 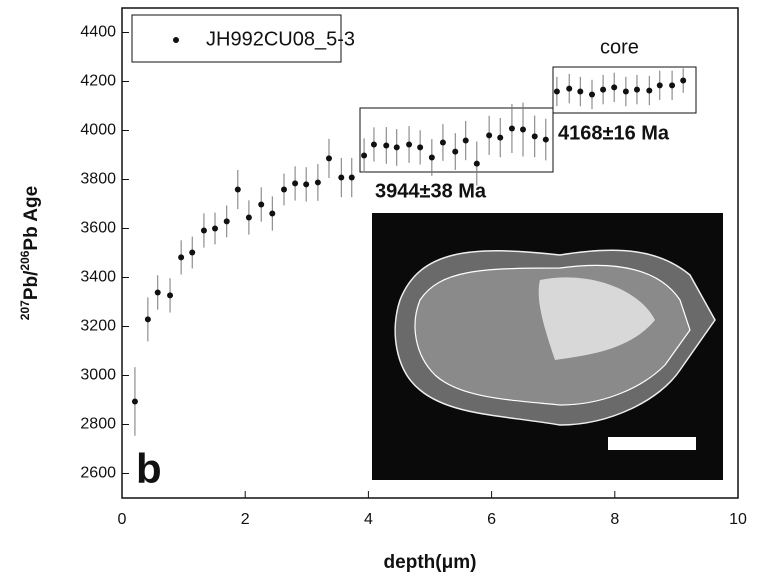 What do you see at coordinates (98, 130) in the screenshot?
I see `y-tick-label: 4000` at bounding box center [98, 130].